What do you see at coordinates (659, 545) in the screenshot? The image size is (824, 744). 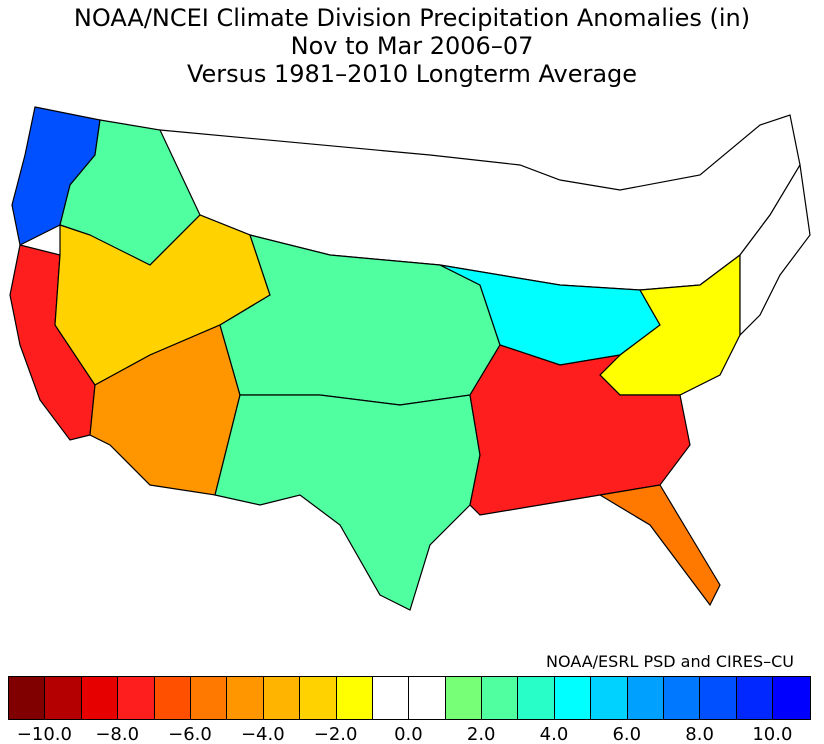 I see `region-florida` at bounding box center [659, 545].